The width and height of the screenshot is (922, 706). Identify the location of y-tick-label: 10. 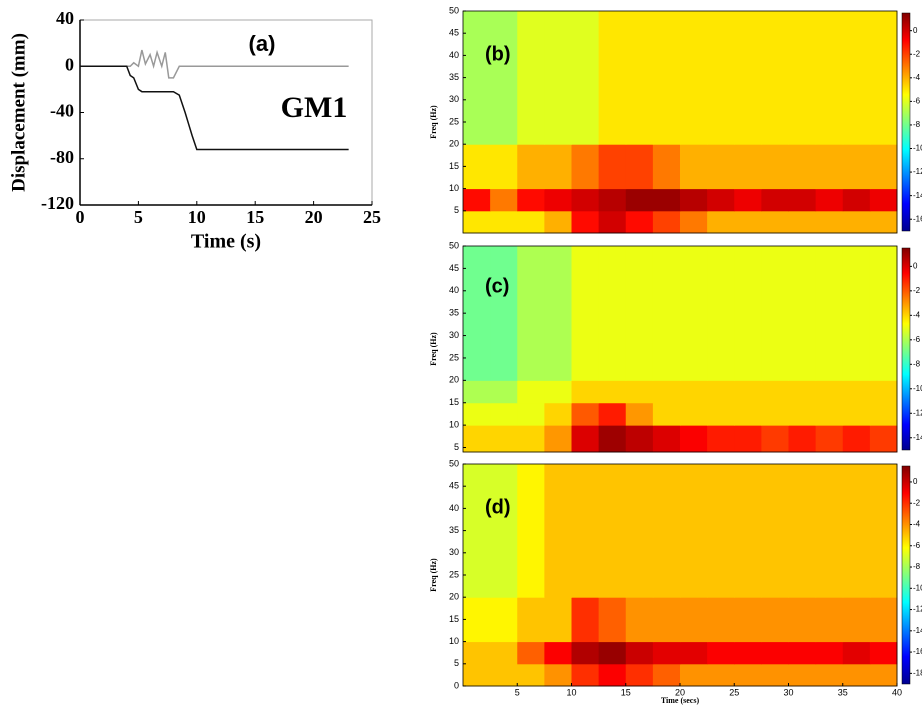
(454, 641).